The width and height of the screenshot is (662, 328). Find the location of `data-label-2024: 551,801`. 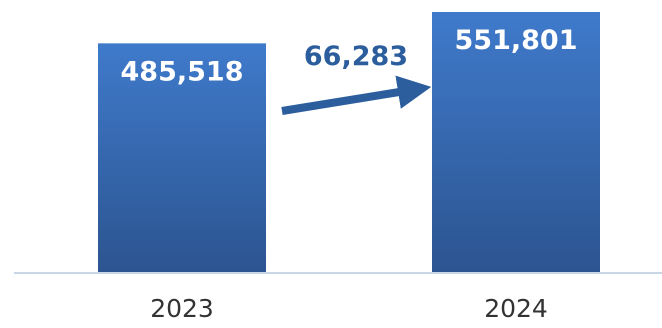

data-label-2024: 551,801 is located at coordinates (516, 40).